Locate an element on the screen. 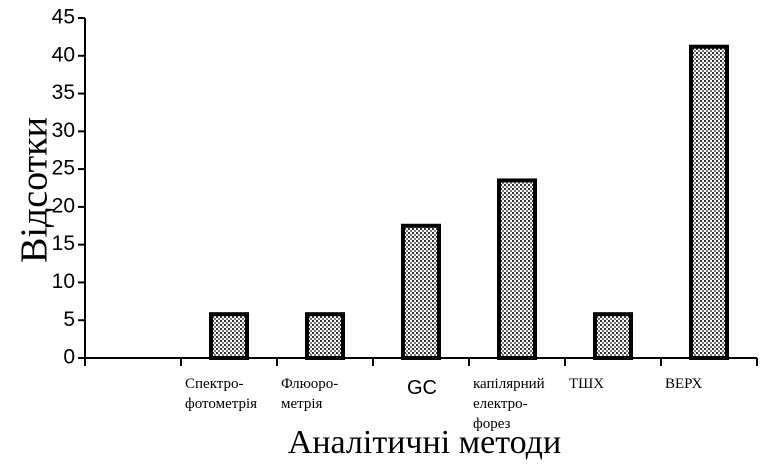 Image resolution: width=769 pixels, height=475 pixels. x-tick-label: GC is located at coordinates (422, 388).